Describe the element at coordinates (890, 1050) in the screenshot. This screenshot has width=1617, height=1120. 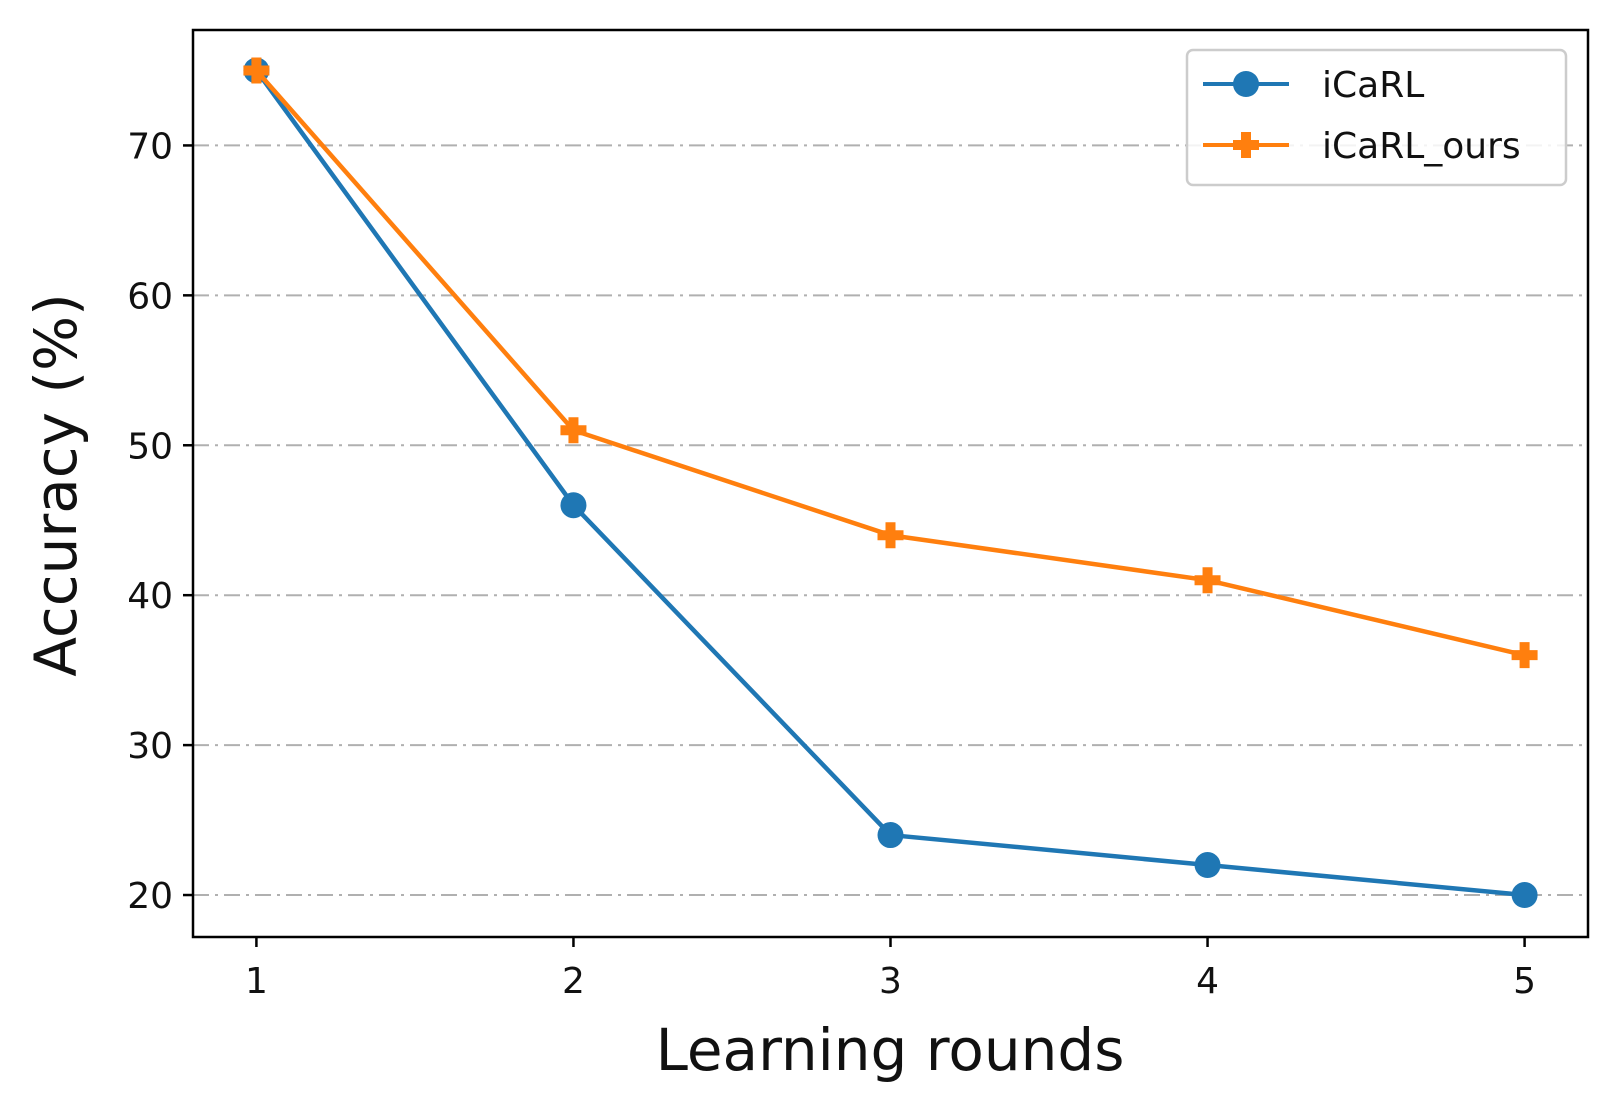
I see `x-axis-title: Learning rounds` at that location.